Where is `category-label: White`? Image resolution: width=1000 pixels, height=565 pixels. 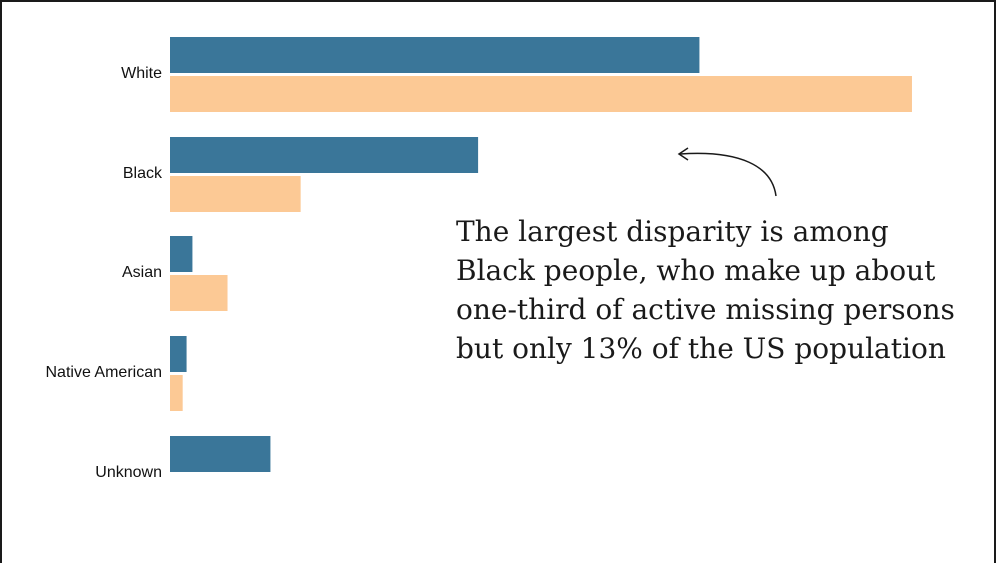 category-label: White is located at coordinates (141, 73).